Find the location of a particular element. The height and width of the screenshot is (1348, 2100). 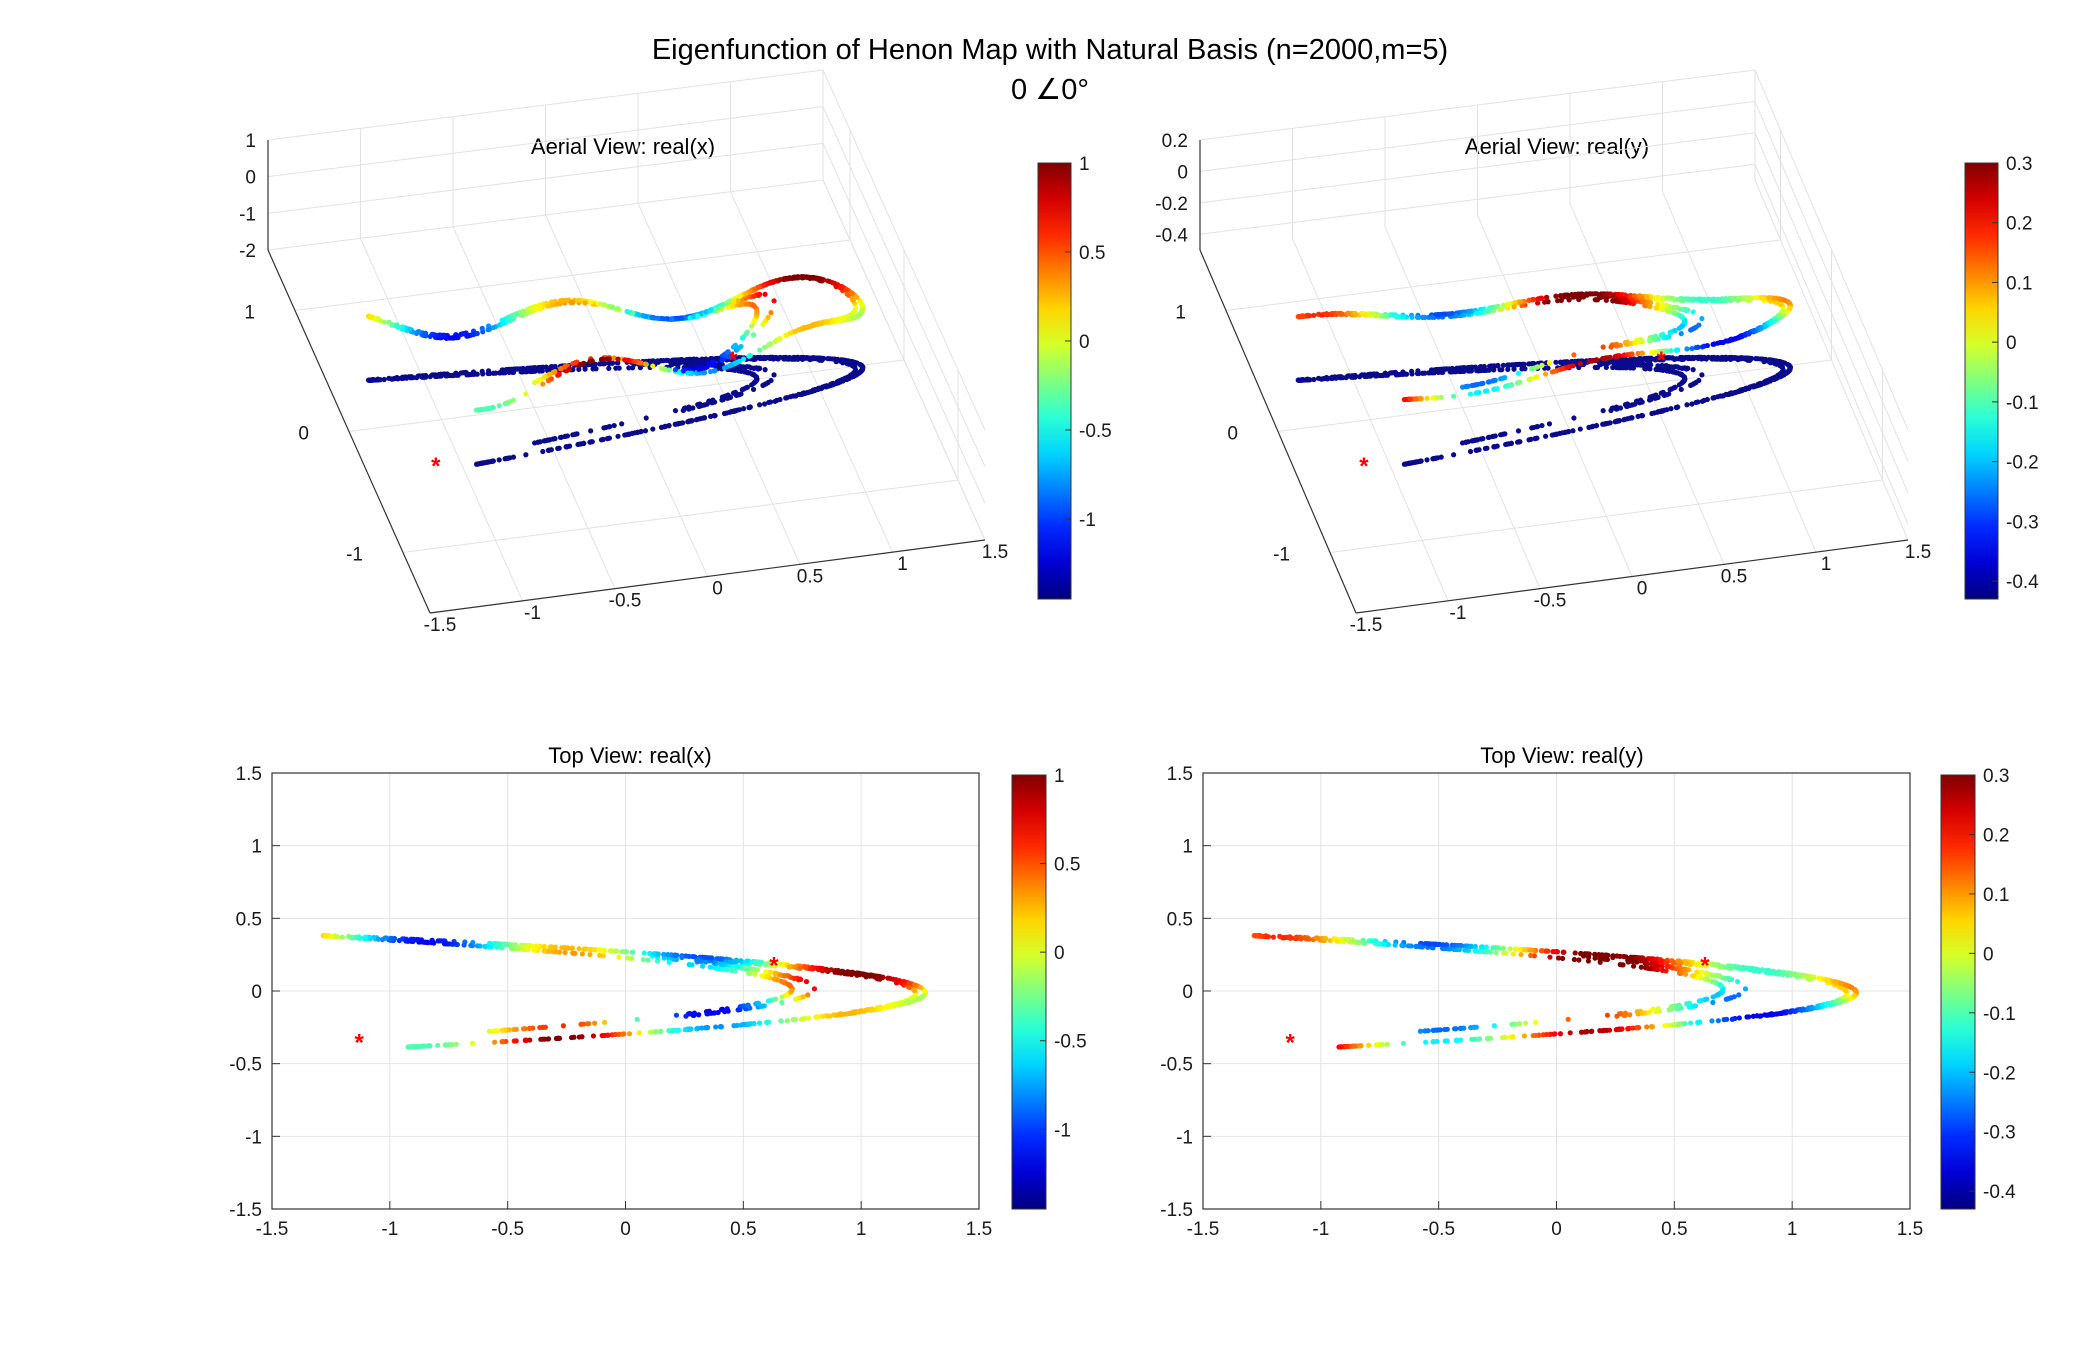

panel-title-aerial-y: Aerial View: real(y) is located at coordinates (1557, 146).